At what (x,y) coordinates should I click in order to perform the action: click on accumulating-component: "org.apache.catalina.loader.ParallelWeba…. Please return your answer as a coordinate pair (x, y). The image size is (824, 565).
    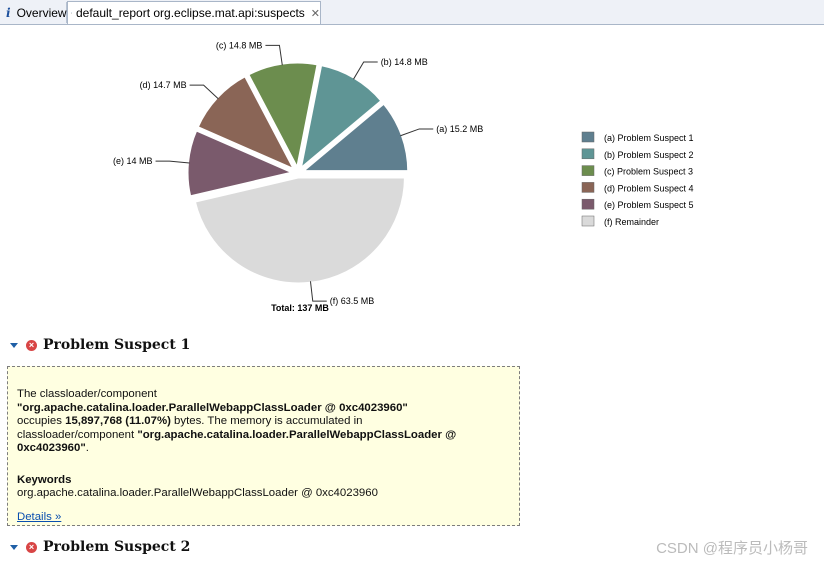
    Looking at the image, I should click on (237, 441).